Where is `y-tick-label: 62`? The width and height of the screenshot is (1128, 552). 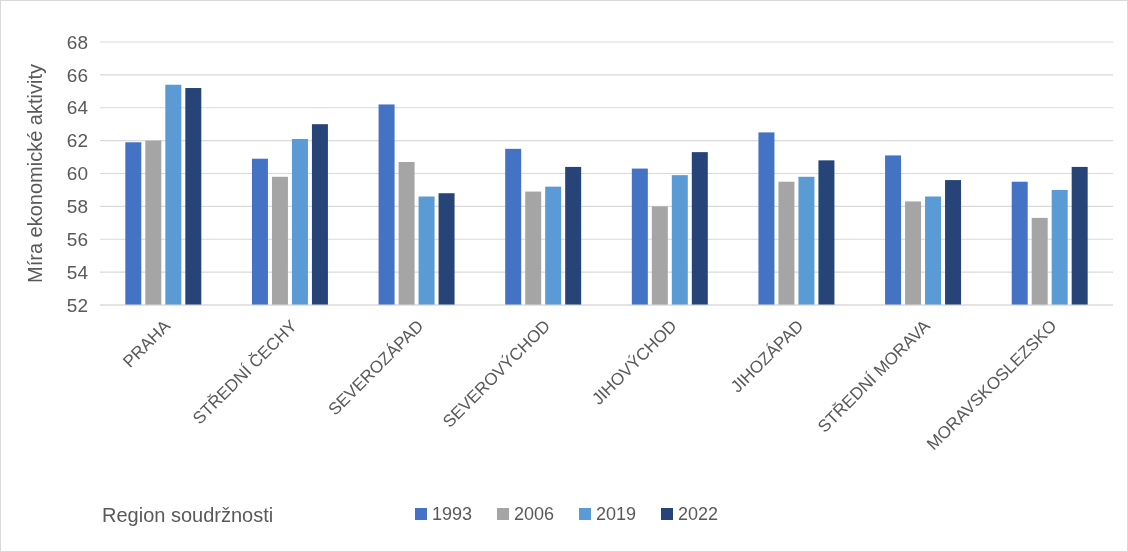 y-tick-label: 62 is located at coordinates (77, 141).